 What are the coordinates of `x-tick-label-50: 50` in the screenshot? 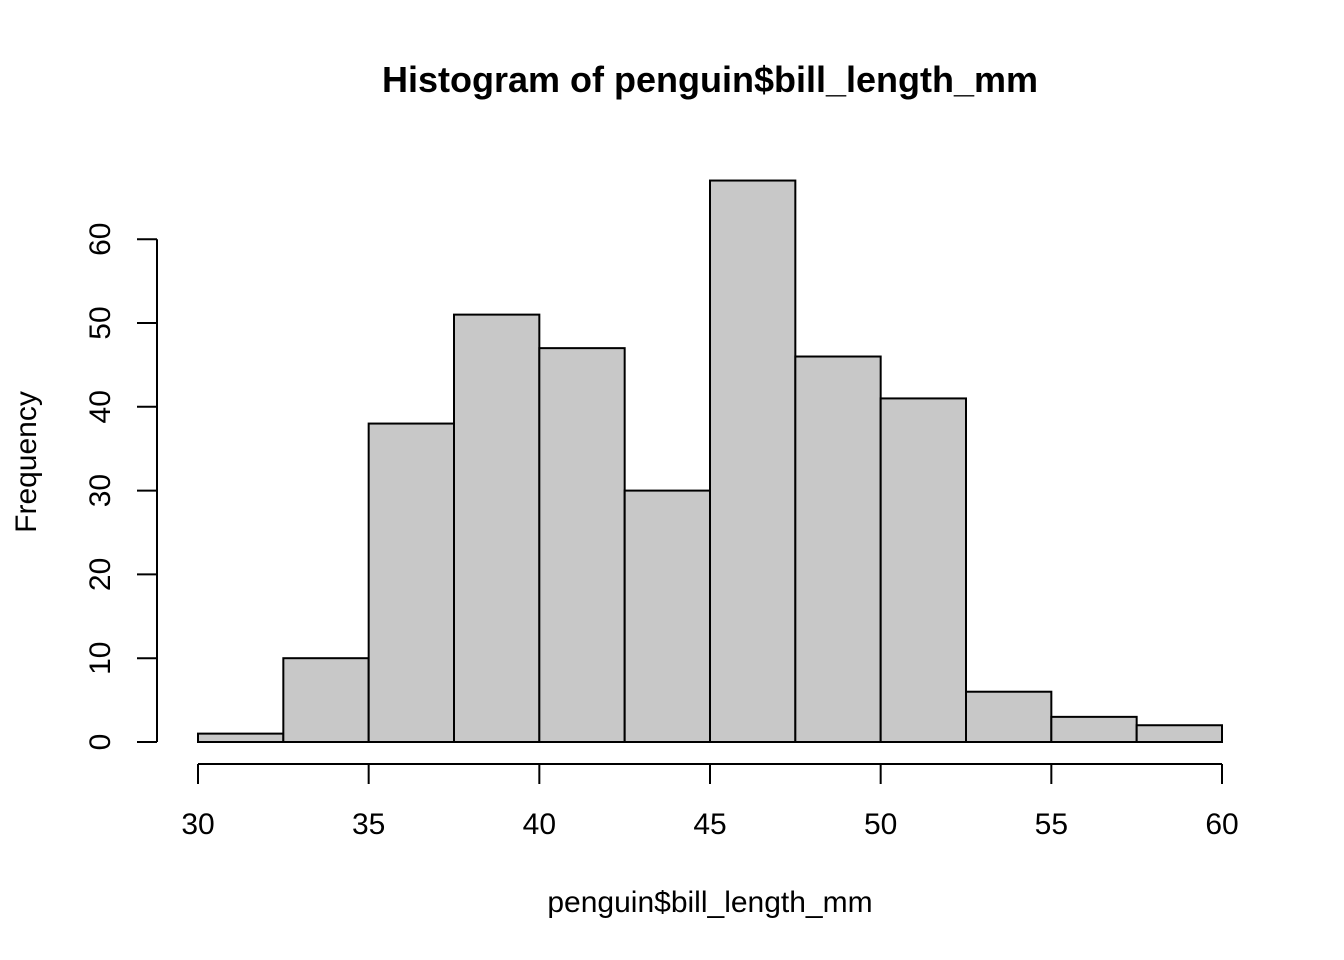 It's located at (880, 824).